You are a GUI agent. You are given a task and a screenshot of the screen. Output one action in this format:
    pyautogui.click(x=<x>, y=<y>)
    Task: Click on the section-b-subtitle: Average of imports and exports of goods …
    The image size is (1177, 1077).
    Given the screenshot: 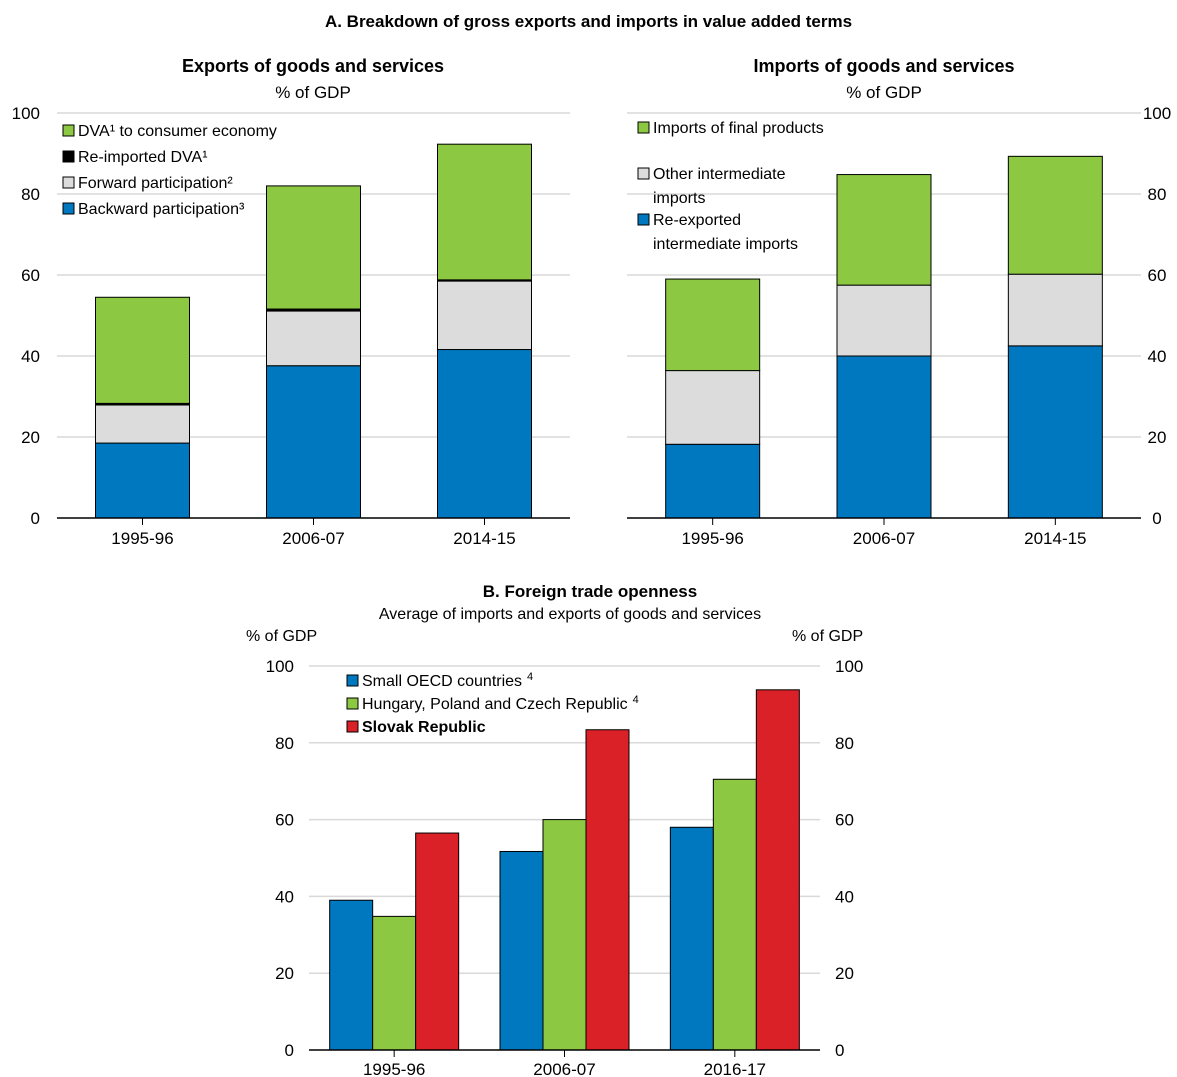 What is the action you would take?
    pyautogui.click(x=570, y=614)
    